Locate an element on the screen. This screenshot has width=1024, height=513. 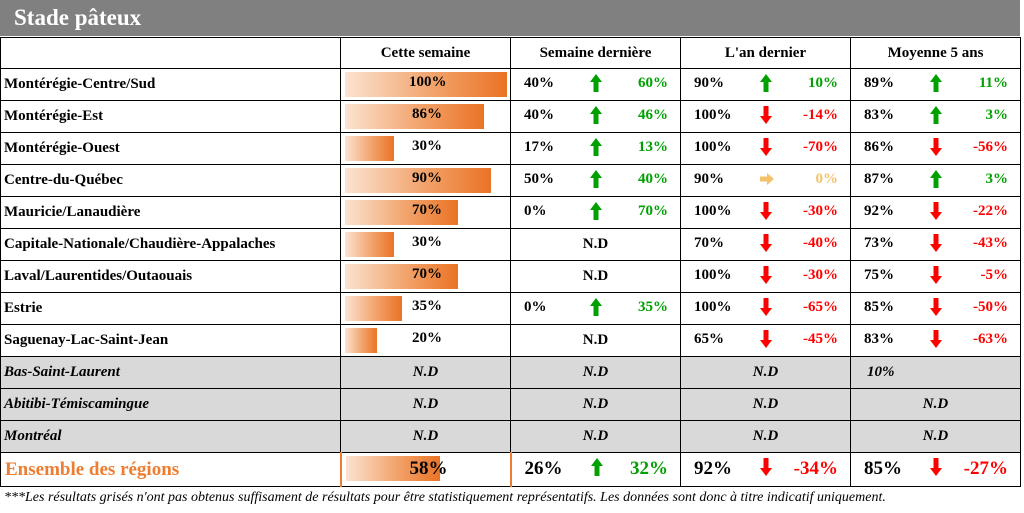
change-value: -65% is located at coordinates (820, 307).